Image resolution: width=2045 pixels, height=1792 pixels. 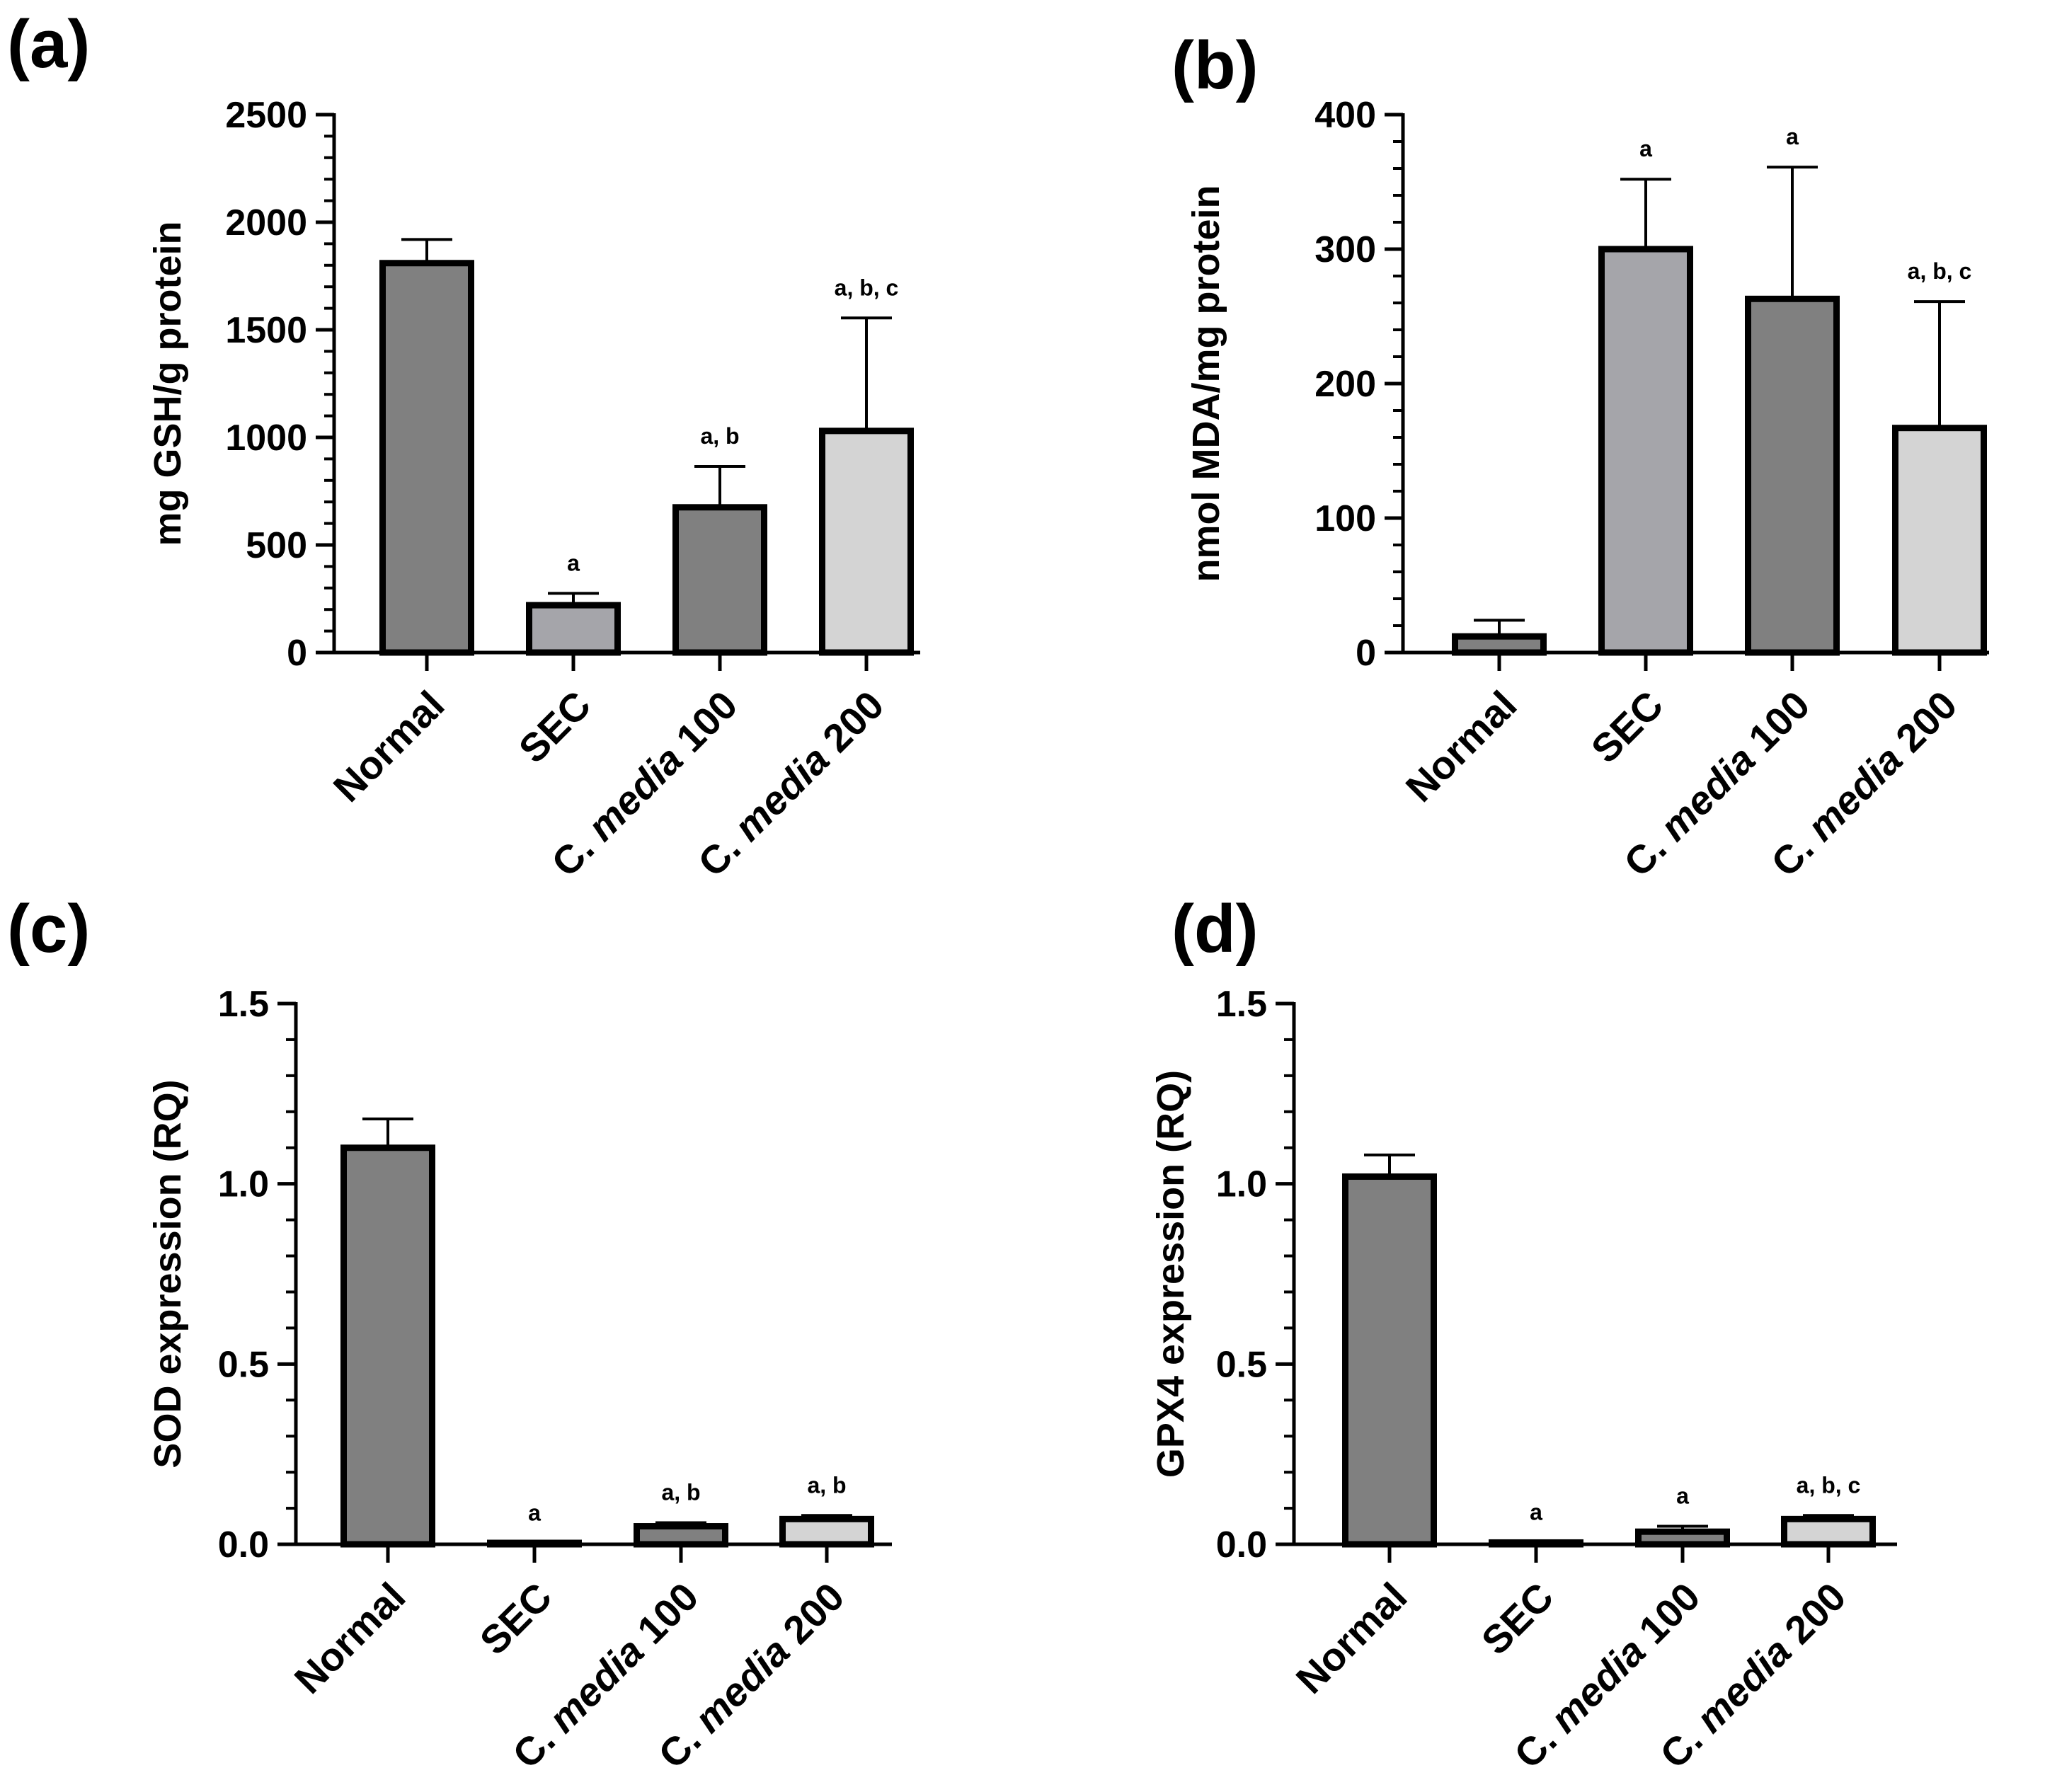 What do you see at coordinates (1171, 1274) in the screenshot?
I see `y-axis-label: GPX4 expression (RQ)` at bounding box center [1171, 1274].